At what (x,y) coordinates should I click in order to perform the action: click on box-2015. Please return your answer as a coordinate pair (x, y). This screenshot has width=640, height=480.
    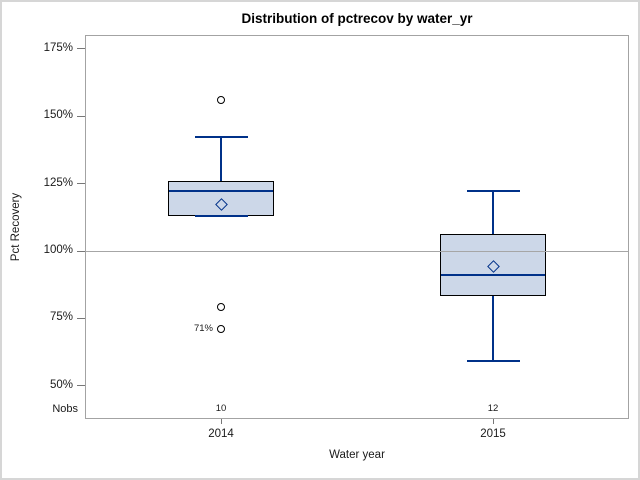
    Looking at the image, I should click on (493, 265).